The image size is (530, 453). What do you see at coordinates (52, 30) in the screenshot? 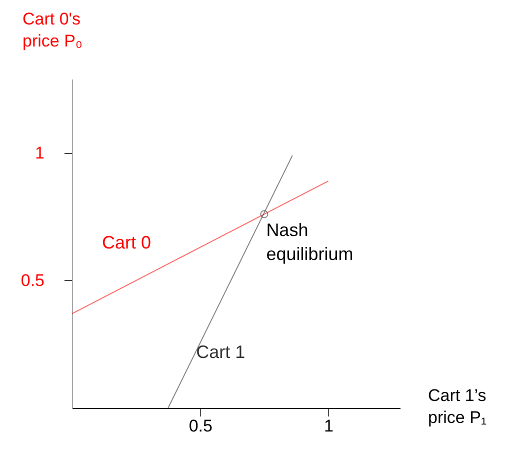
I see `y-axis-title: Cart 0's price P₀` at bounding box center [52, 30].